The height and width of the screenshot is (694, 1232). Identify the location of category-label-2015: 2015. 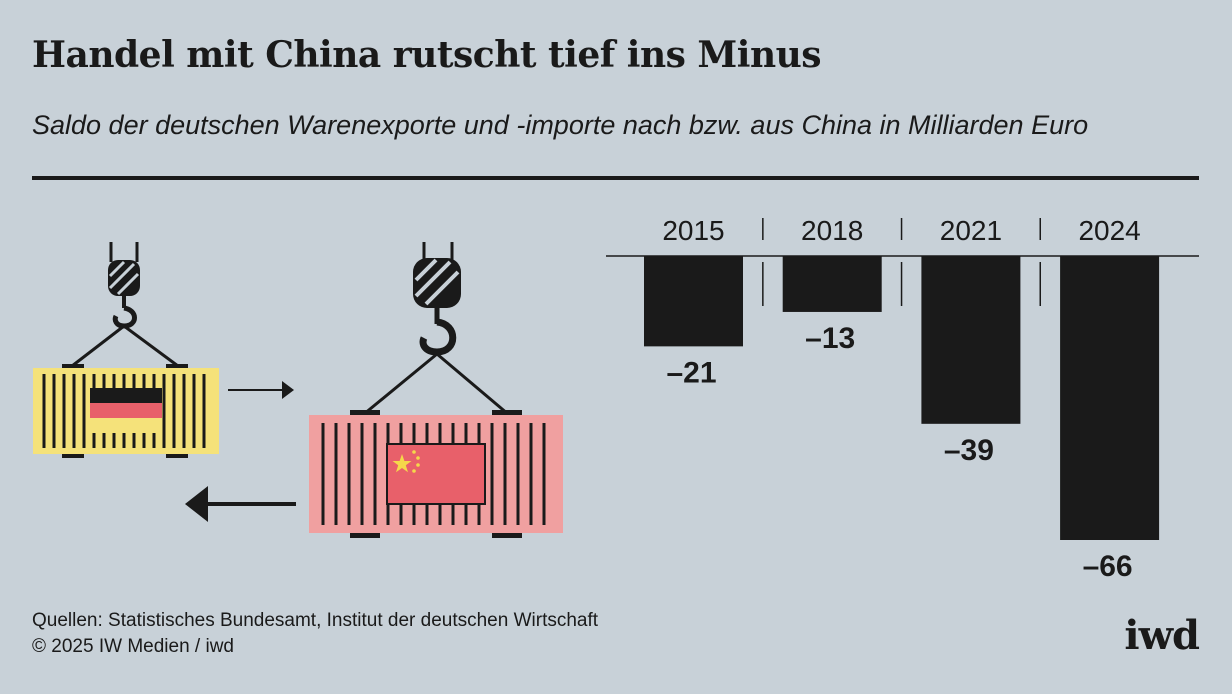
(693, 230).